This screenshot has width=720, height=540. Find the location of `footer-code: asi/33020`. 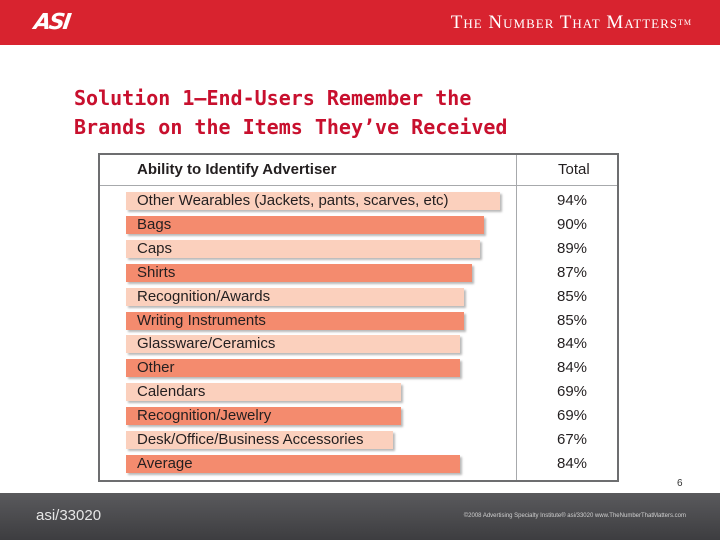

footer-code: asi/33020 is located at coordinates (69, 515).